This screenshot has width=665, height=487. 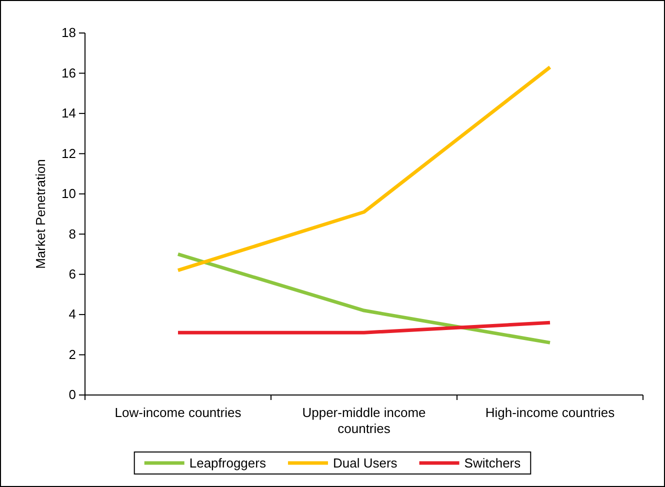 I want to click on y-tick-label: 6, so click(x=72, y=274).